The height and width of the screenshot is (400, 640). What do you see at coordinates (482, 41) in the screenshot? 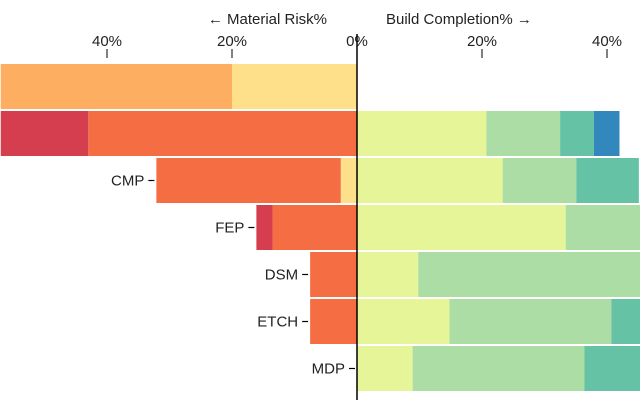
I see `right-tick-label: 20%` at bounding box center [482, 41].